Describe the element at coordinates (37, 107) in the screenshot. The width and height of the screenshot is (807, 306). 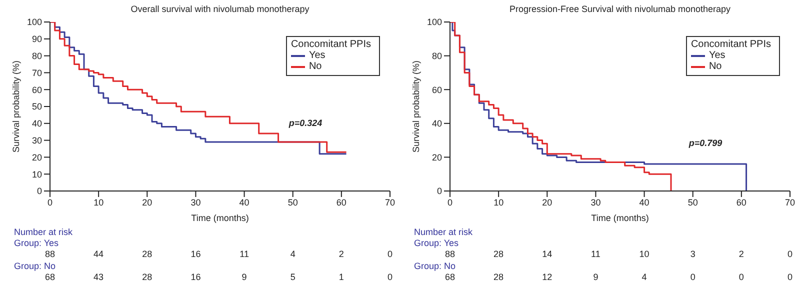
I see `y-tick-label: 50` at that location.